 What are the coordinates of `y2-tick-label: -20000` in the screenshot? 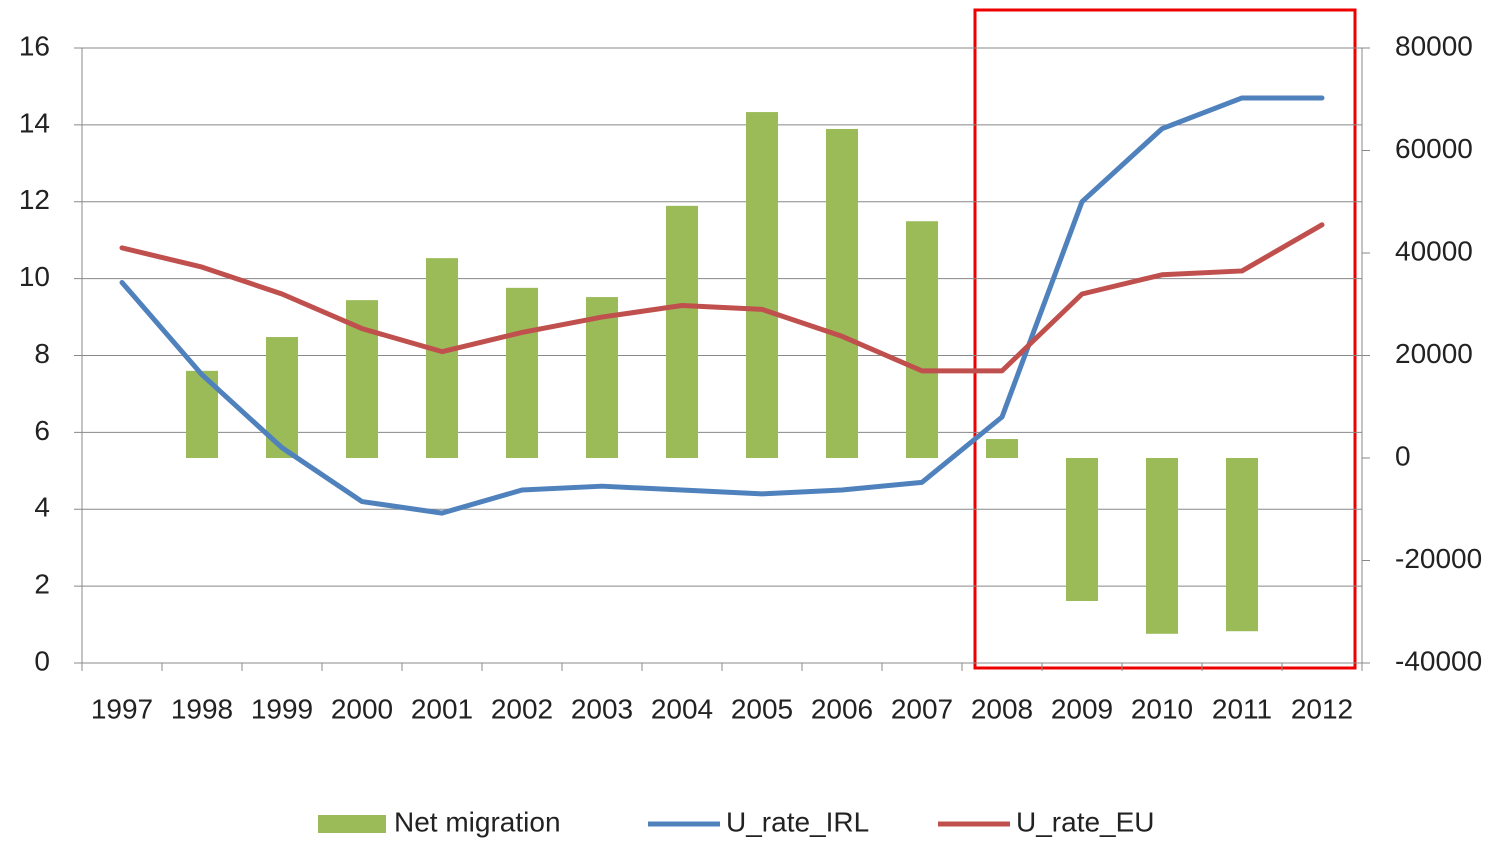 It's located at (1438, 558).